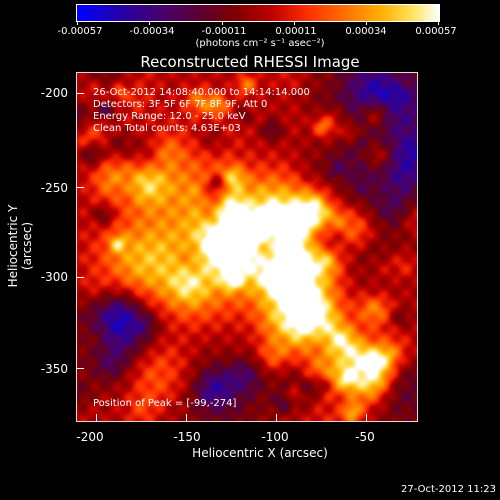 This screenshot has height=500, width=500. Describe the element at coordinates (165, 403) in the screenshot. I see `peak-position-text: Position of Peak = [-99,-274]` at that location.